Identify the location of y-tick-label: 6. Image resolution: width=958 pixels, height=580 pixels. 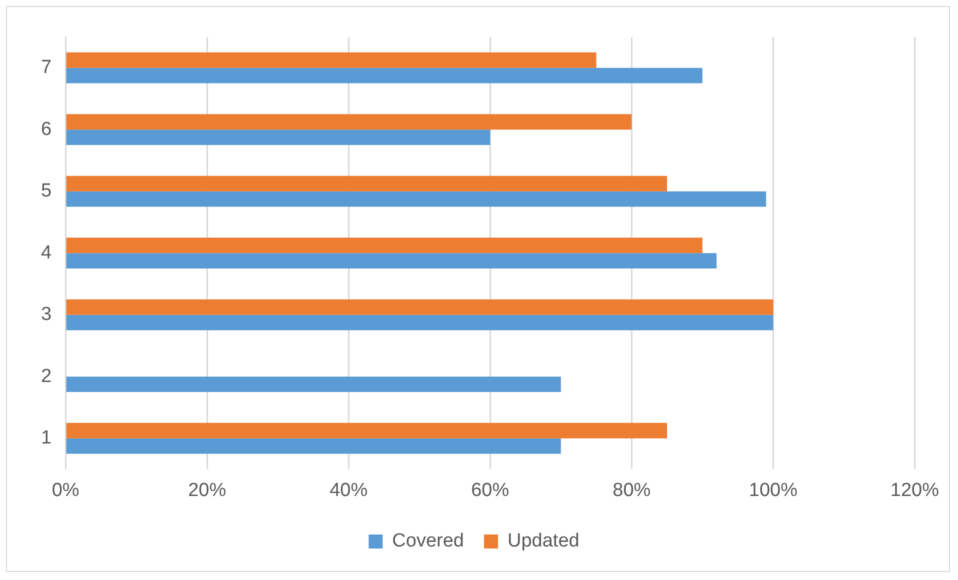
(46, 129).